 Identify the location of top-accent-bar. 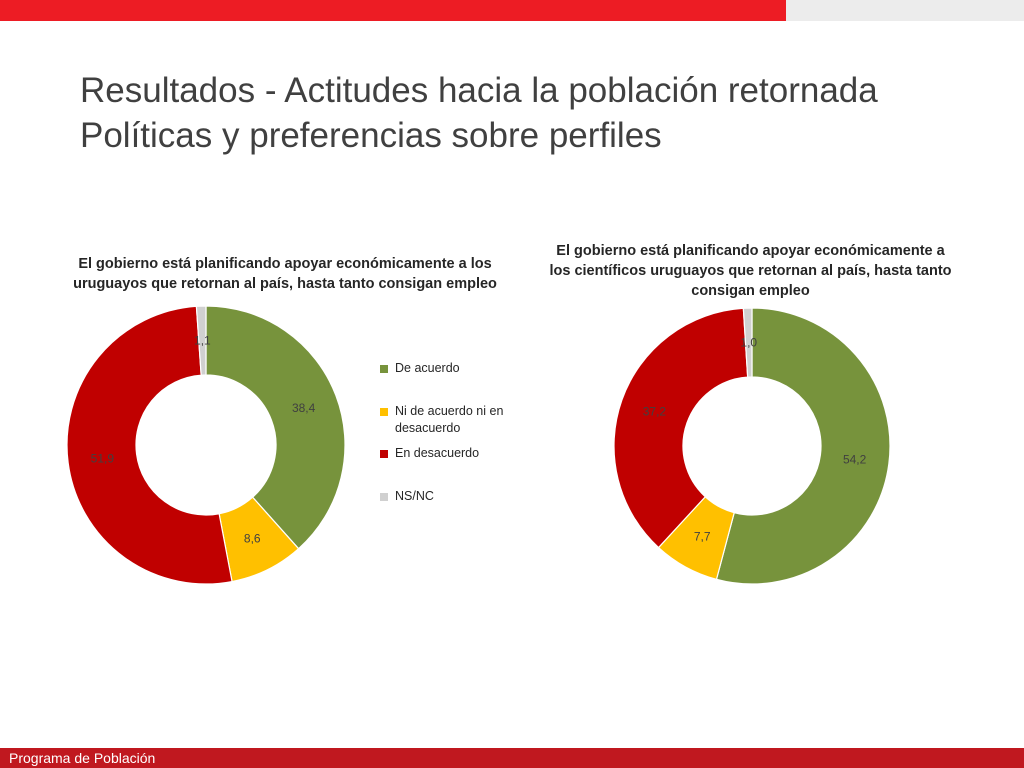
(393, 10).